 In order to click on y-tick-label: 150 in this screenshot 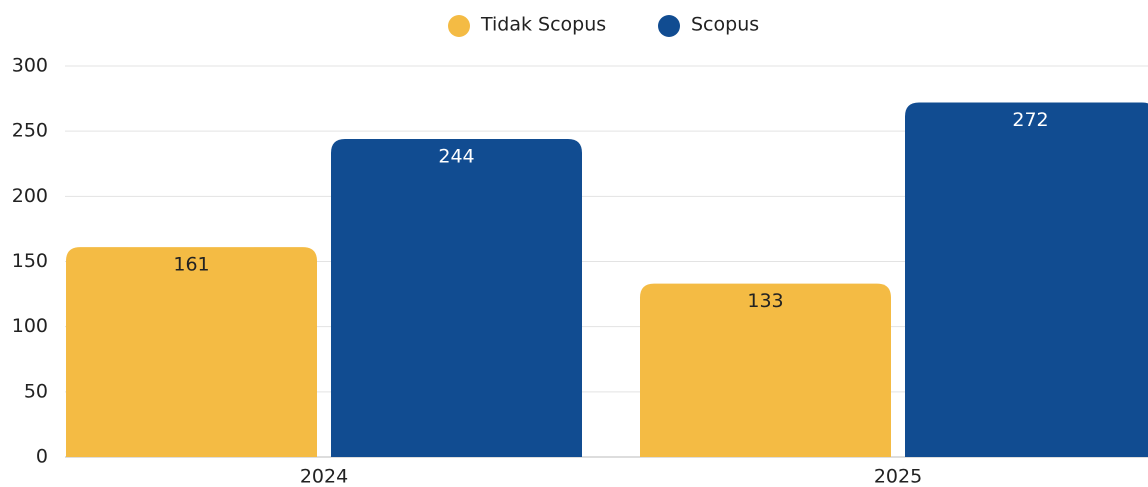, I will do `click(30, 261)`.